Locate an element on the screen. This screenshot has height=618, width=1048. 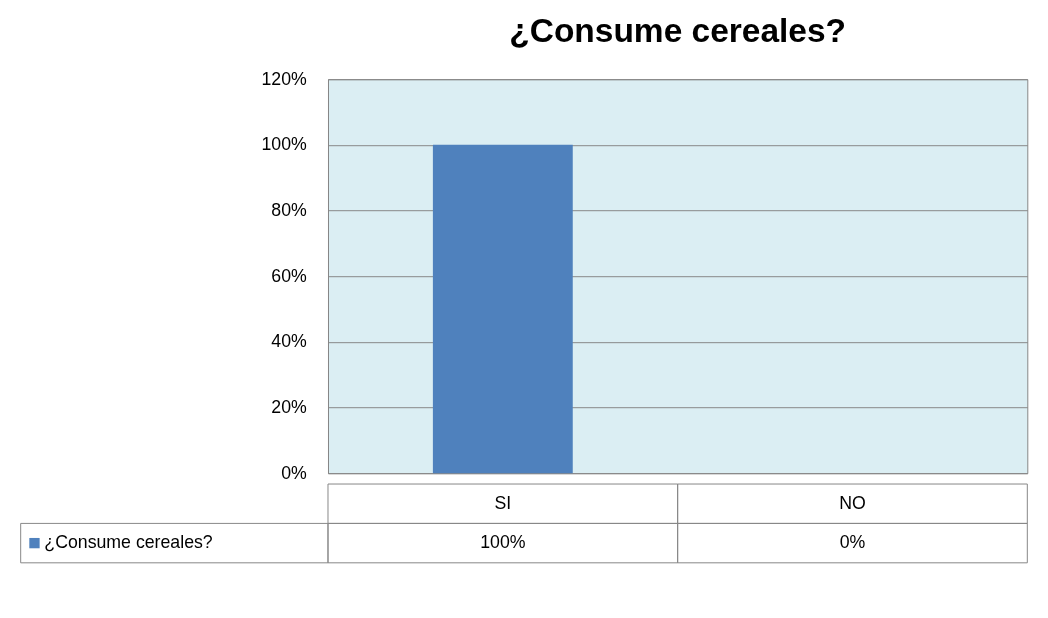
y-tick-label: 80% is located at coordinates (289, 209).